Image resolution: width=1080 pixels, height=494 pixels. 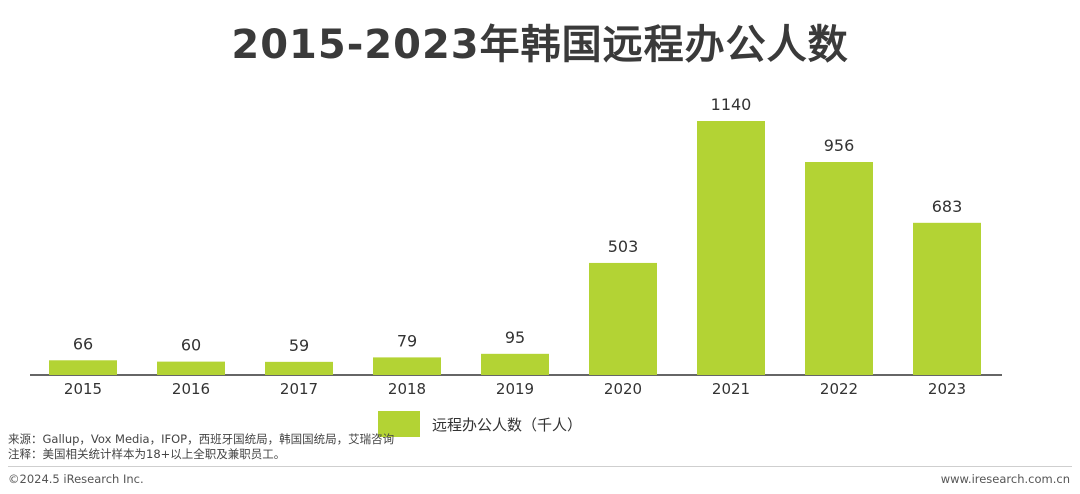 What do you see at coordinates (623, 389) in the screenshot?
I see `x-tick-label-2020: 2020` at bounding box center [623, 389].